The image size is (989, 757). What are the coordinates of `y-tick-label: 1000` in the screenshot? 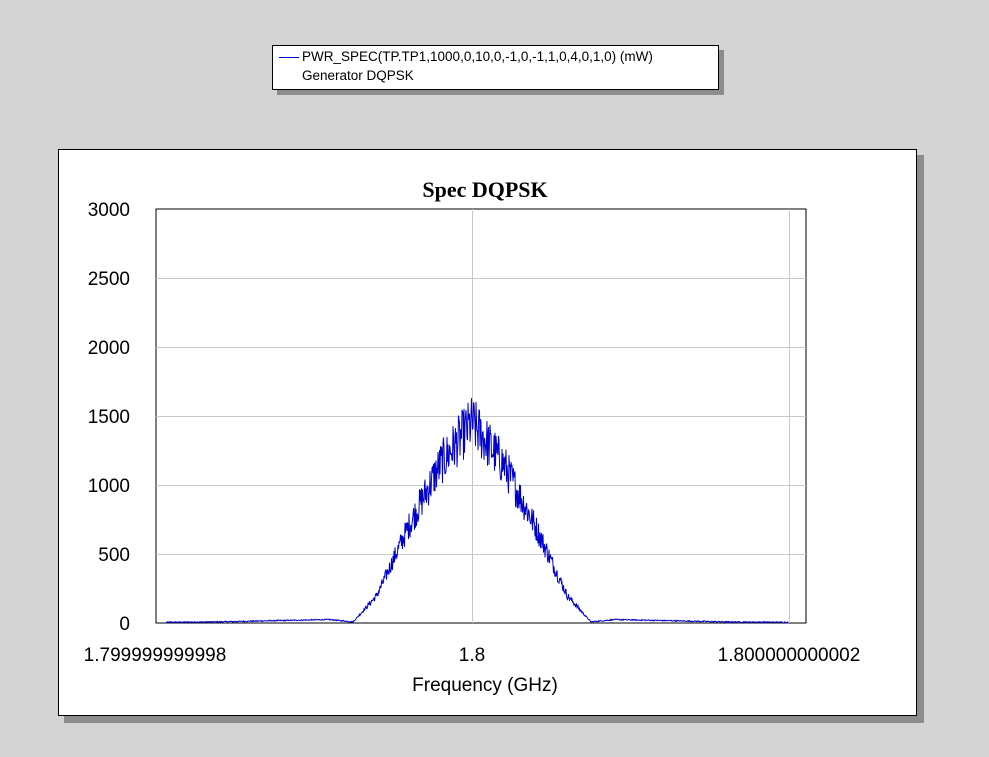 It's located at (109, 486).